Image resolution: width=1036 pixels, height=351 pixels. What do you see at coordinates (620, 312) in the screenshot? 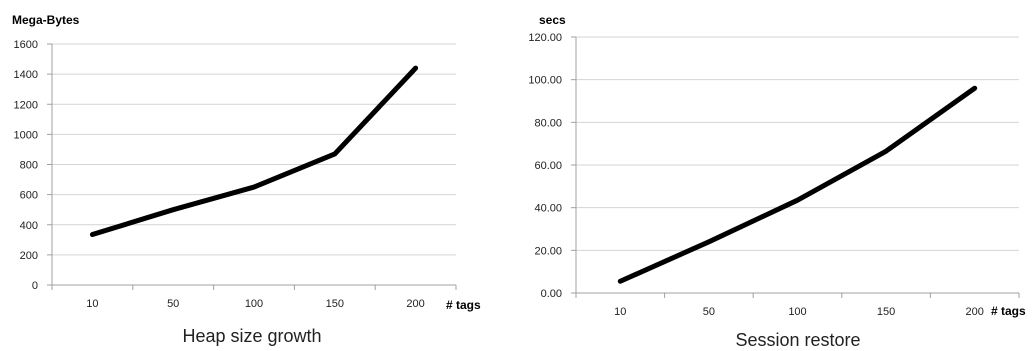
I see `session-x-tick-label: 10` at bounding box center [620, 312].